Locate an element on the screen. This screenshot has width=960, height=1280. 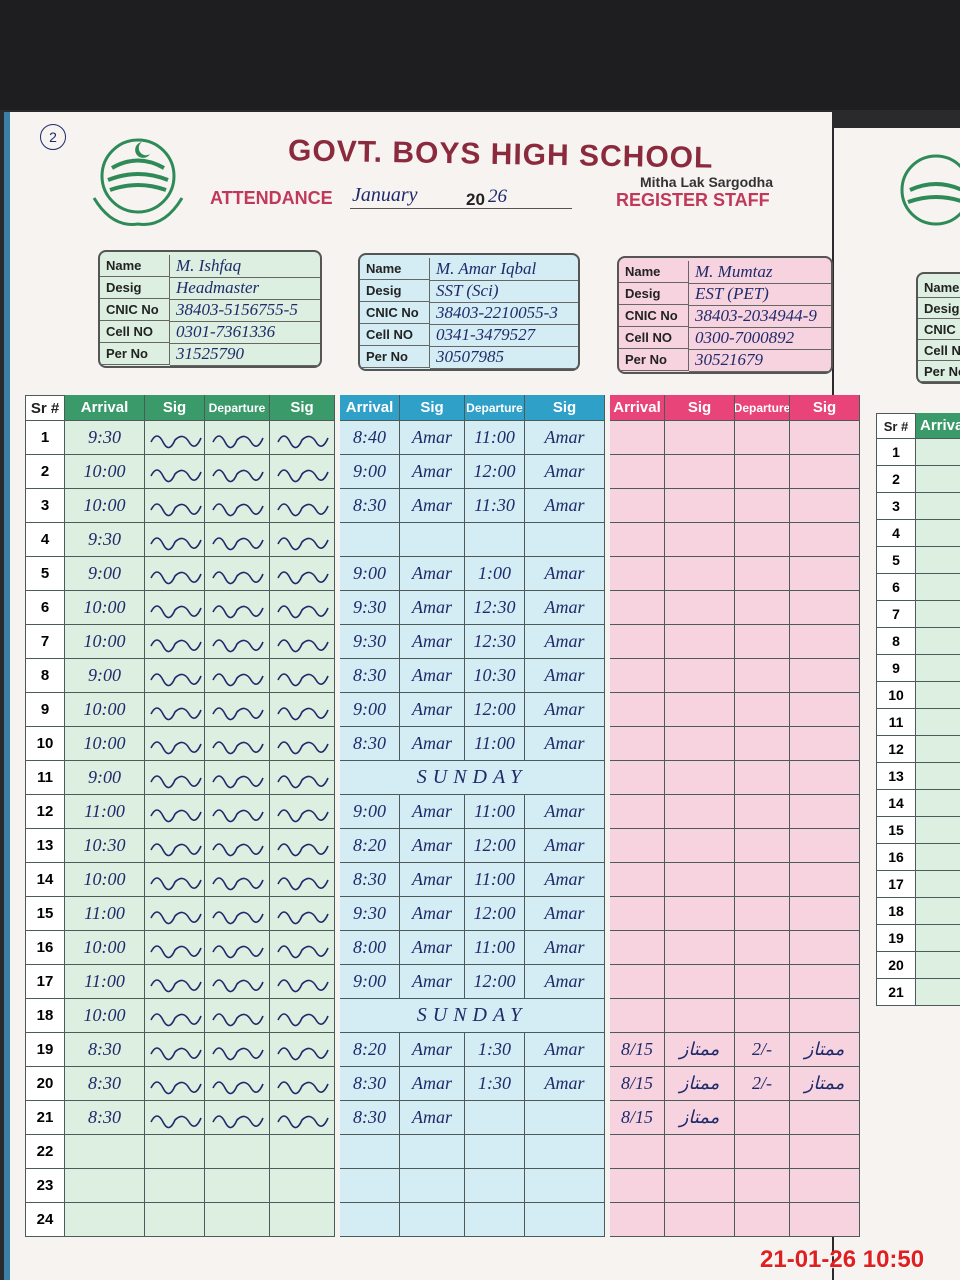
attendance-cell: 9:00 is located at coordinates (105, 778).